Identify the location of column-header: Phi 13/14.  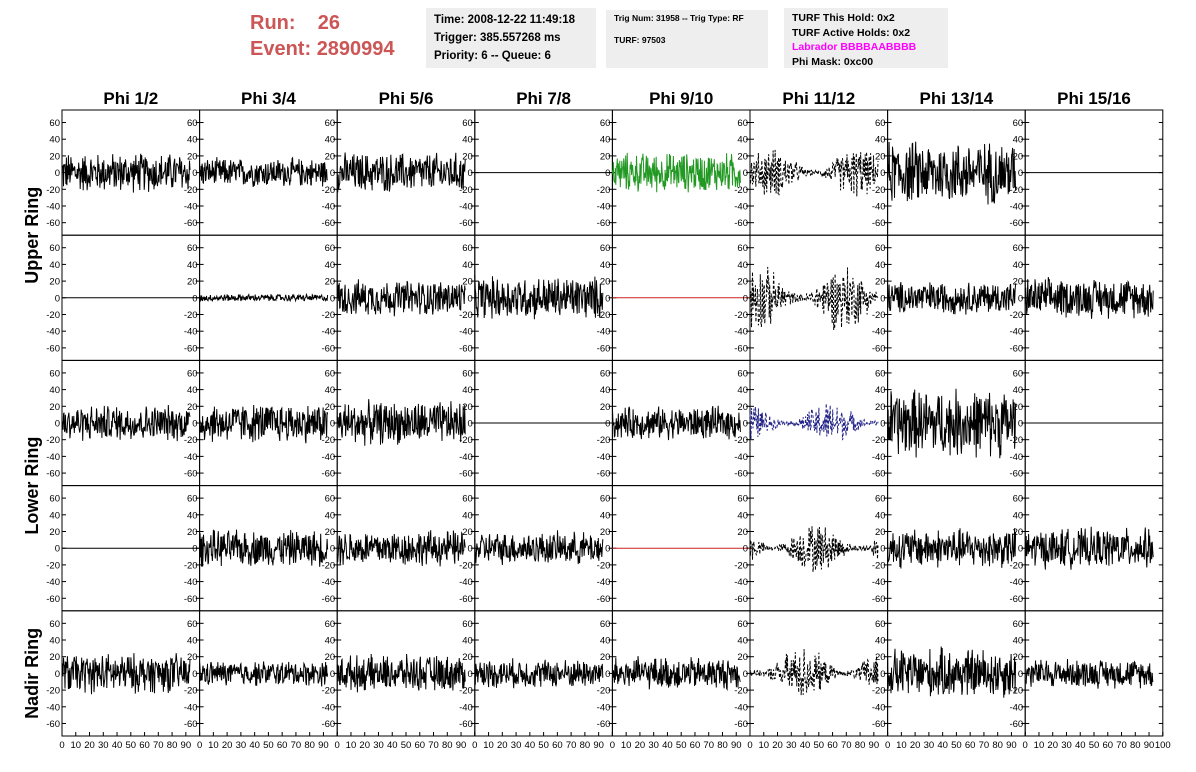
(957, 98).